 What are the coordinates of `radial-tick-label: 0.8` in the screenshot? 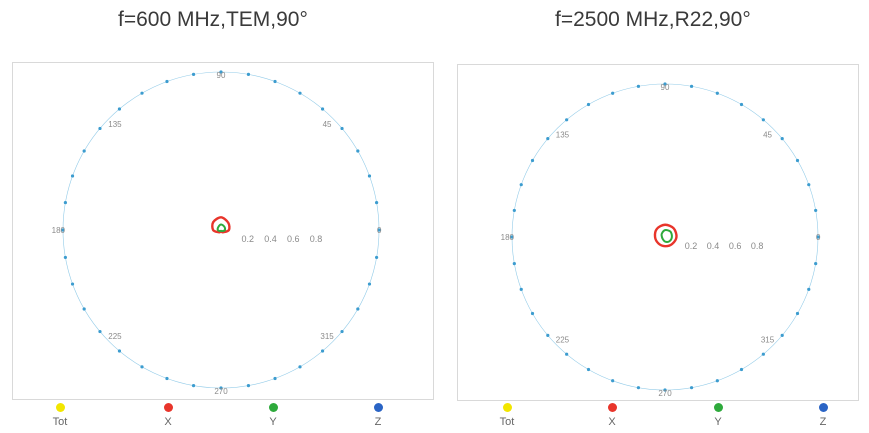 It's located at (316, 239).